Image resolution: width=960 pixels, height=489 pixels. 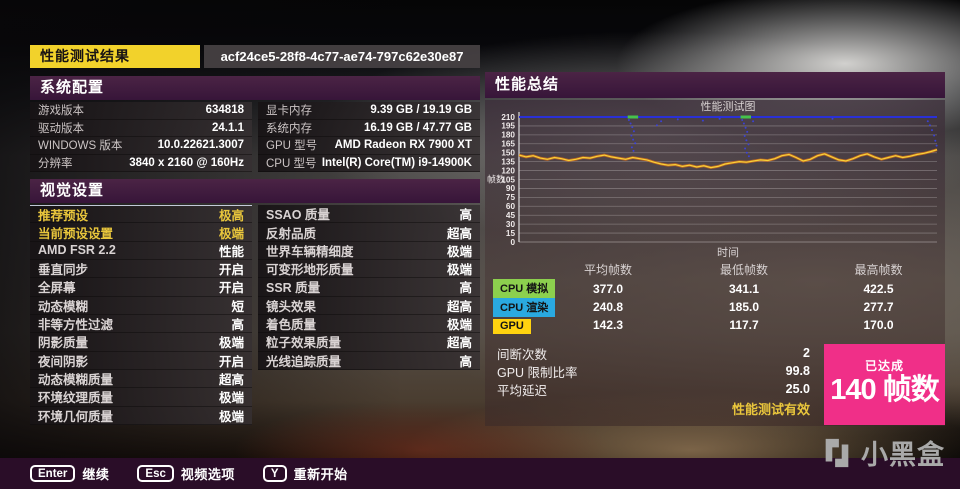 I want to click on setting-row: 系统内存 16.19 GB / 47.77 GB, so click(x=369, y=128).